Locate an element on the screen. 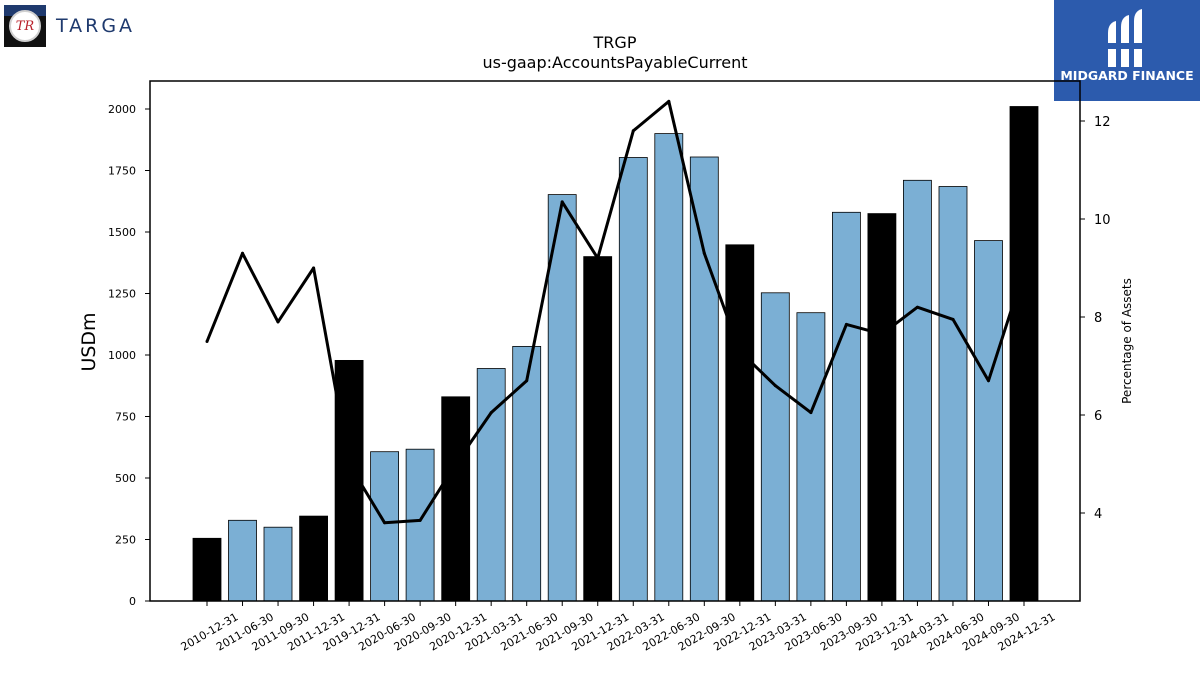 This screenshot has width=1200, height=675. y-tick-label: 1500 is located at coordinates (122, 232).